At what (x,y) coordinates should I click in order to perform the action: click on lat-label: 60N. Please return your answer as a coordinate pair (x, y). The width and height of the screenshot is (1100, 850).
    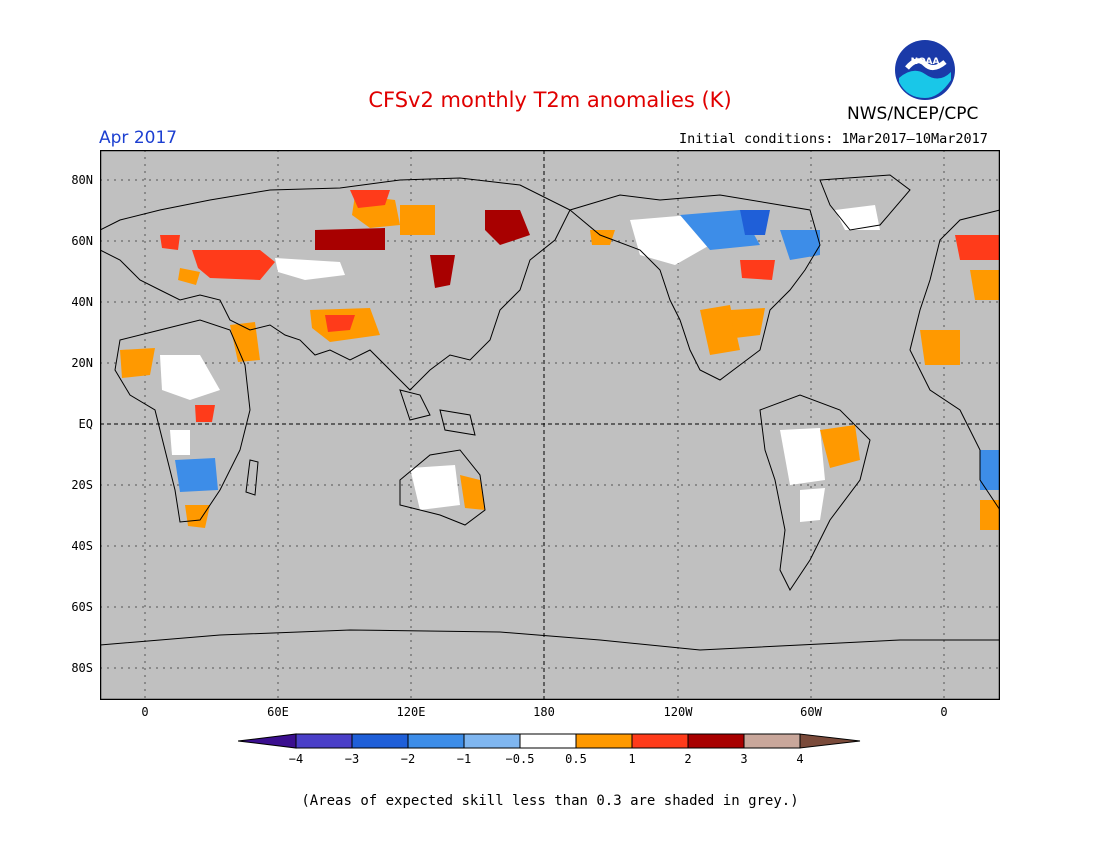
    Looking at the image, I should click on (82, 241).